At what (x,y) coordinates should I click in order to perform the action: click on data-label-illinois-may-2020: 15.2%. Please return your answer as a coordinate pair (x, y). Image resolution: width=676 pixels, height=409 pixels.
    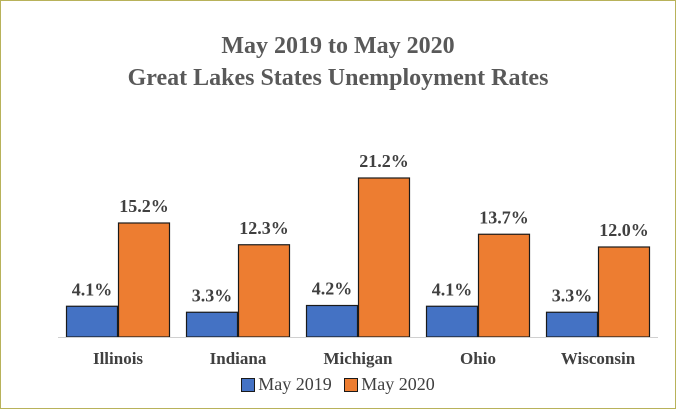
    Looking at the image, I should click on (144, 206).